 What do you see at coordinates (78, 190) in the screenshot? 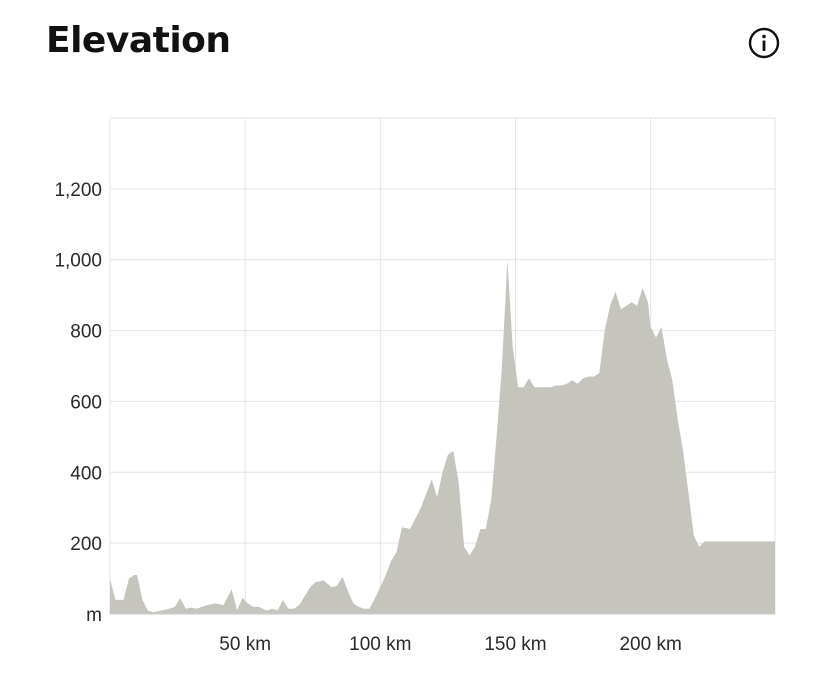
I see `y-tick-label: 1,200` at bounding box center [78, 190].